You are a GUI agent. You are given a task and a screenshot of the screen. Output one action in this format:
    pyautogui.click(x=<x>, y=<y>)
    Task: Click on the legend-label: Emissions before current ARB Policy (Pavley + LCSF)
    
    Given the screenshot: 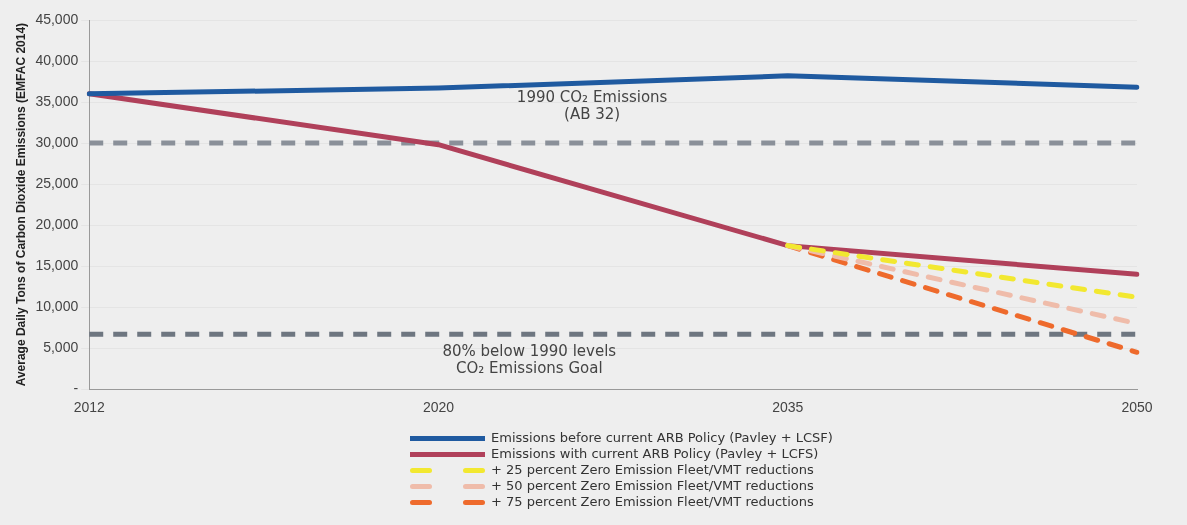 What is the action you would take?
    pyautogui.click(x=662, y=438)
    